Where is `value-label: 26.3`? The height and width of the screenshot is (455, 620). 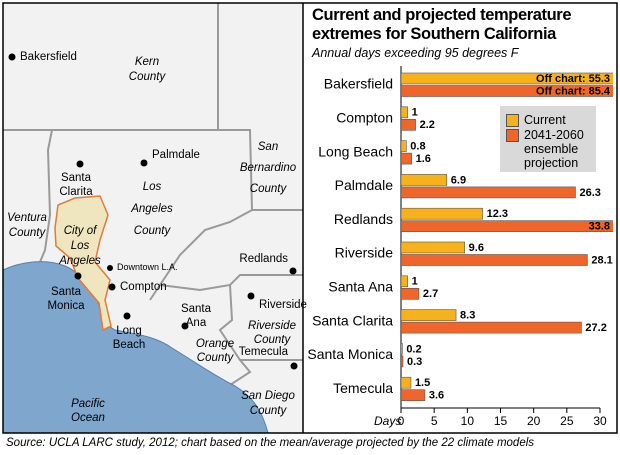 value-label: 26.3 is located at coordinates (589, 193).